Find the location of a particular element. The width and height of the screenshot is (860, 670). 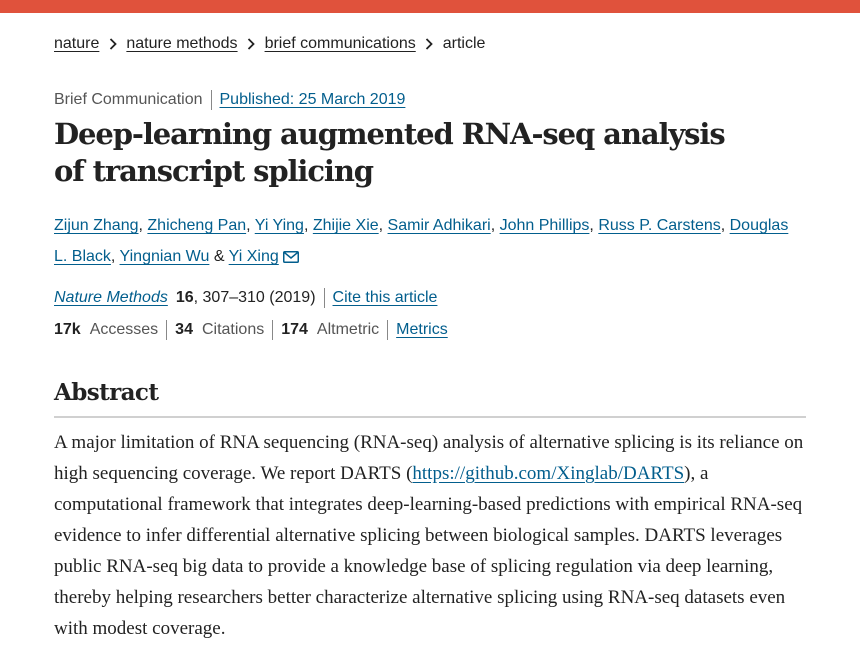

altmetric-score: 174 is located at coordinates (294, 329).